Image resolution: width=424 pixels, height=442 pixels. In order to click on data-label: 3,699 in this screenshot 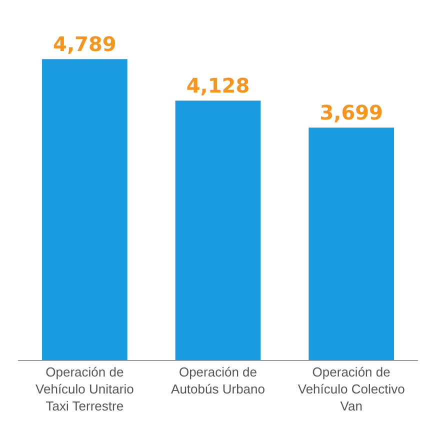, I will do `click(351, 112)`.